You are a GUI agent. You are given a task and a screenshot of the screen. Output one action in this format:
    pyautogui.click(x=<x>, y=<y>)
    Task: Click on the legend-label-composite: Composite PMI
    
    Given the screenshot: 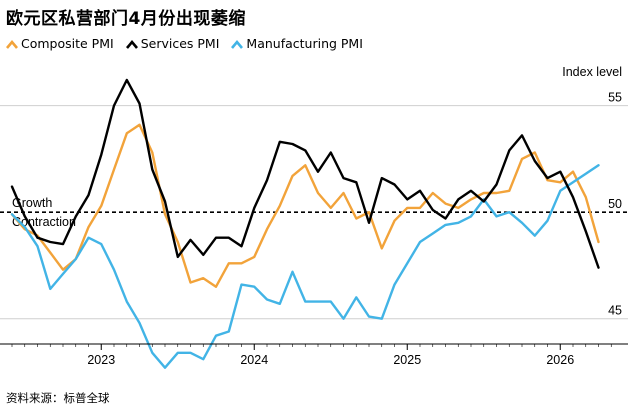 What is the action you would take?
    pyautogui.click(x=67, y=43)
    